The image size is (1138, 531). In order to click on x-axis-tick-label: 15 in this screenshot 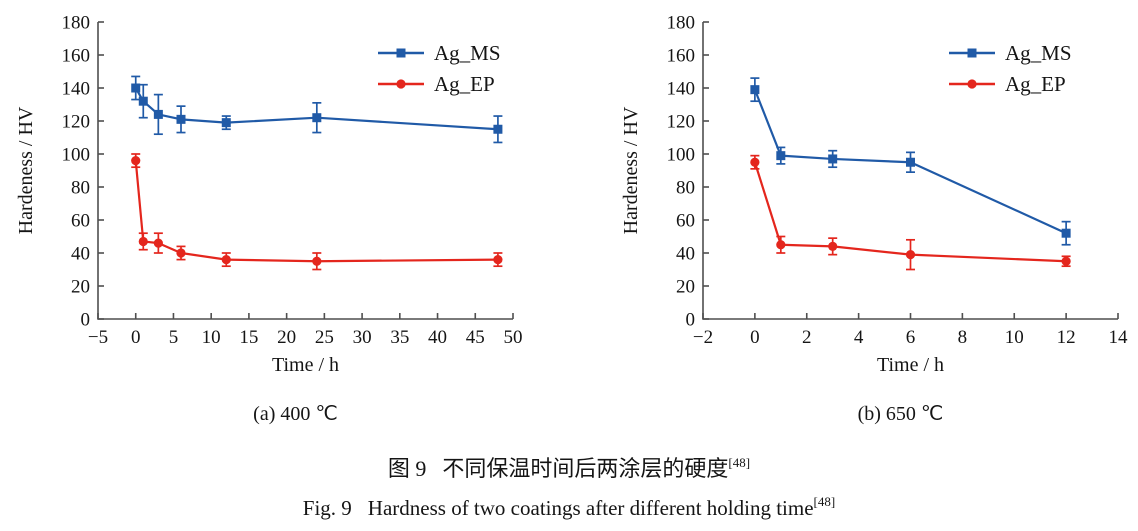, I will do `click(248, 337)`.